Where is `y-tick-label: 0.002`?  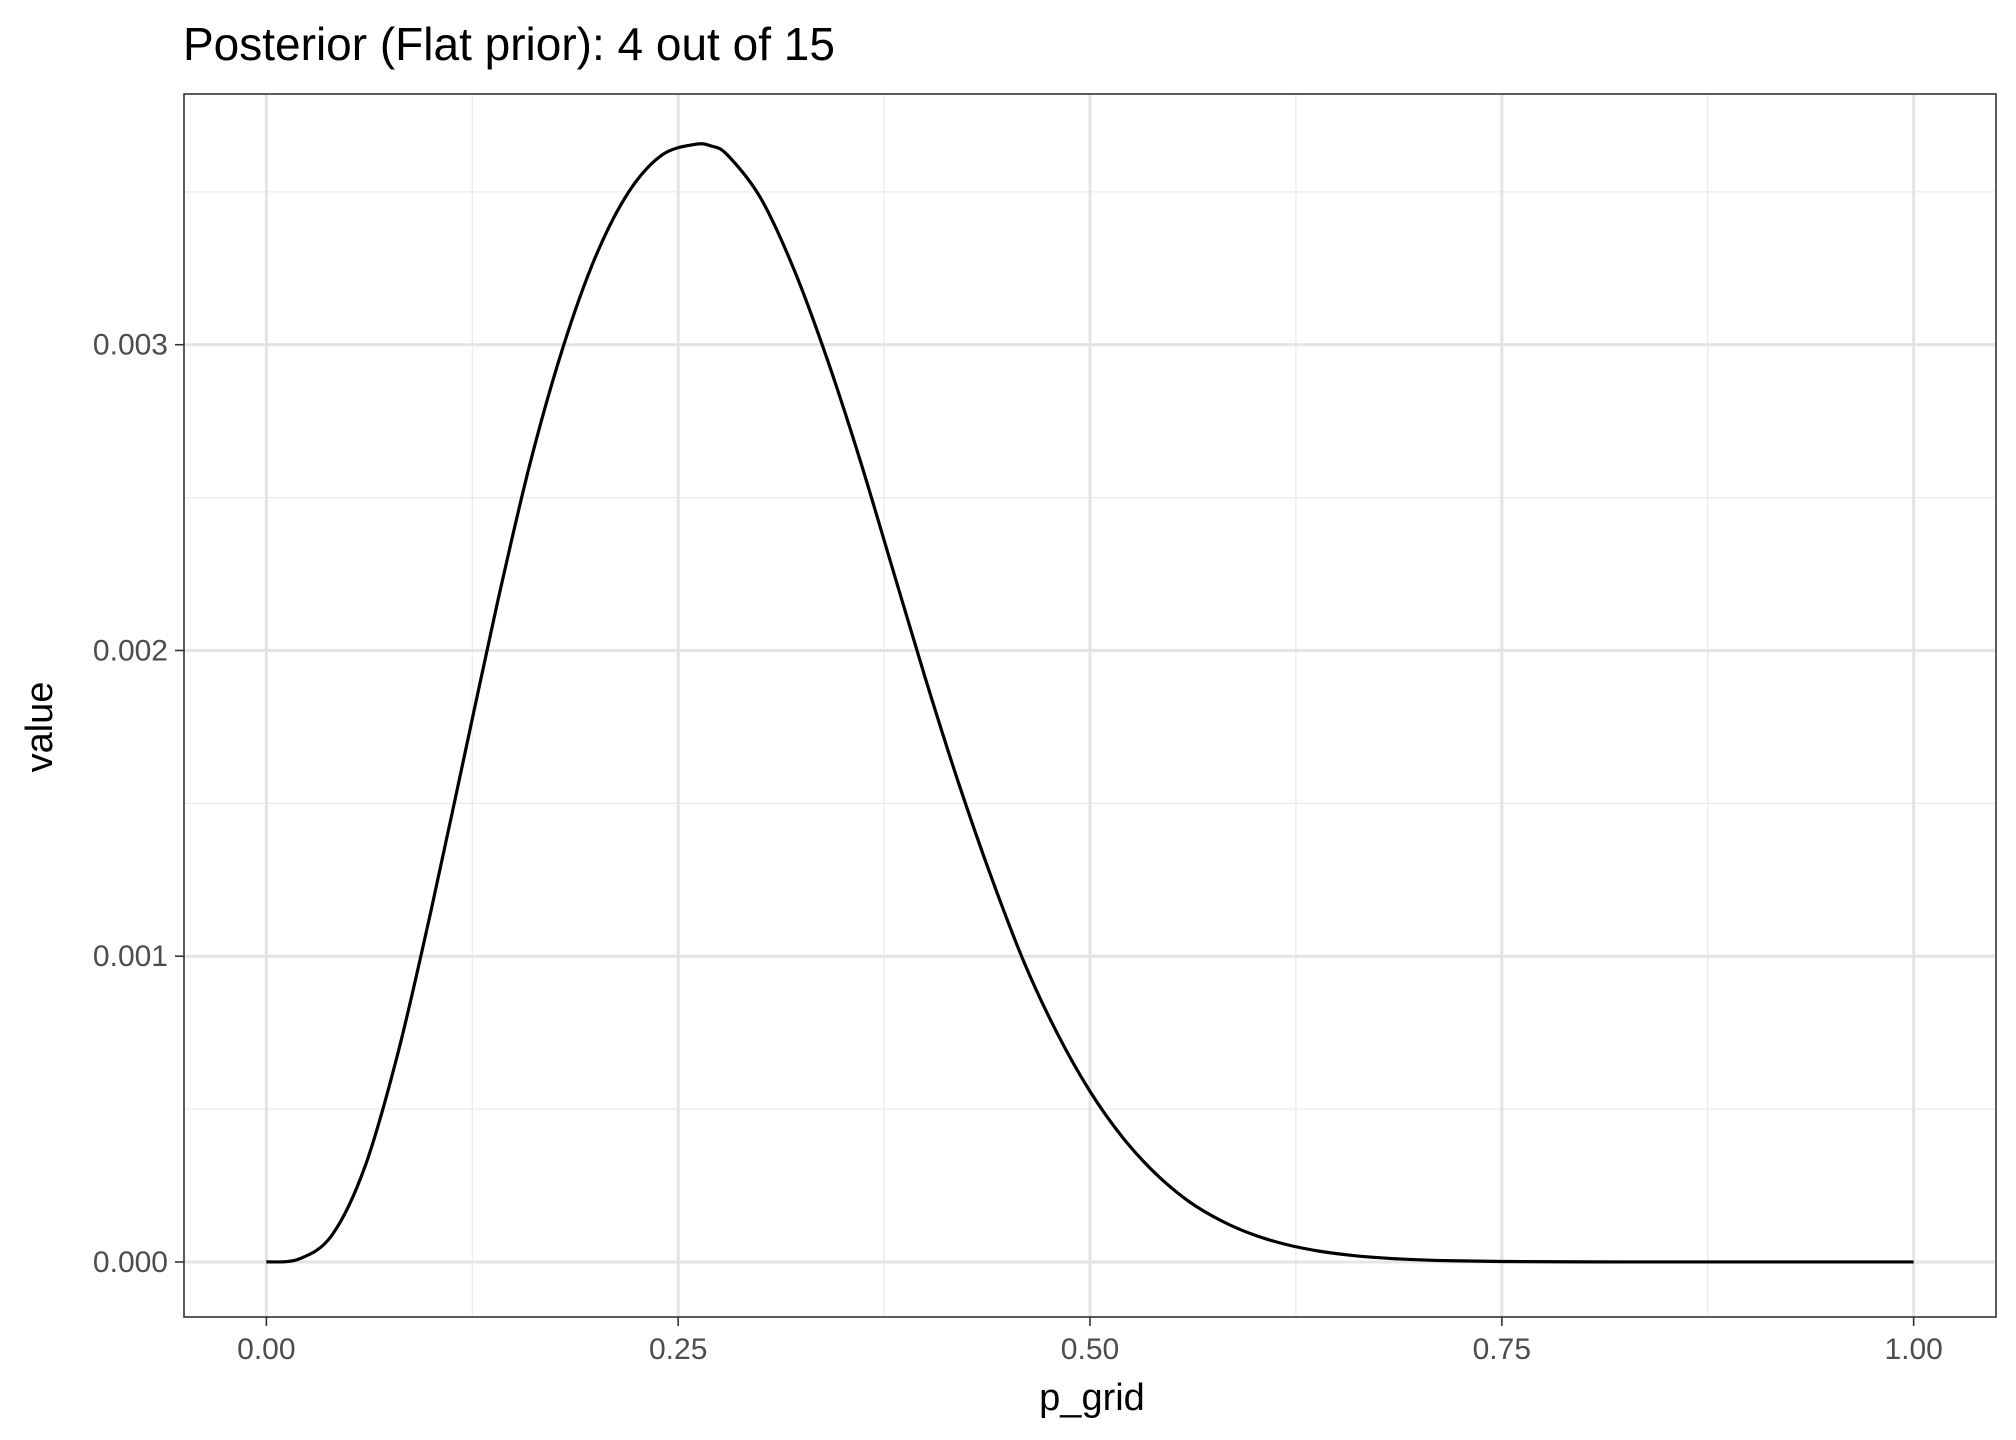 y-tick-label: 0.002 is located at coordinates (130, 650).